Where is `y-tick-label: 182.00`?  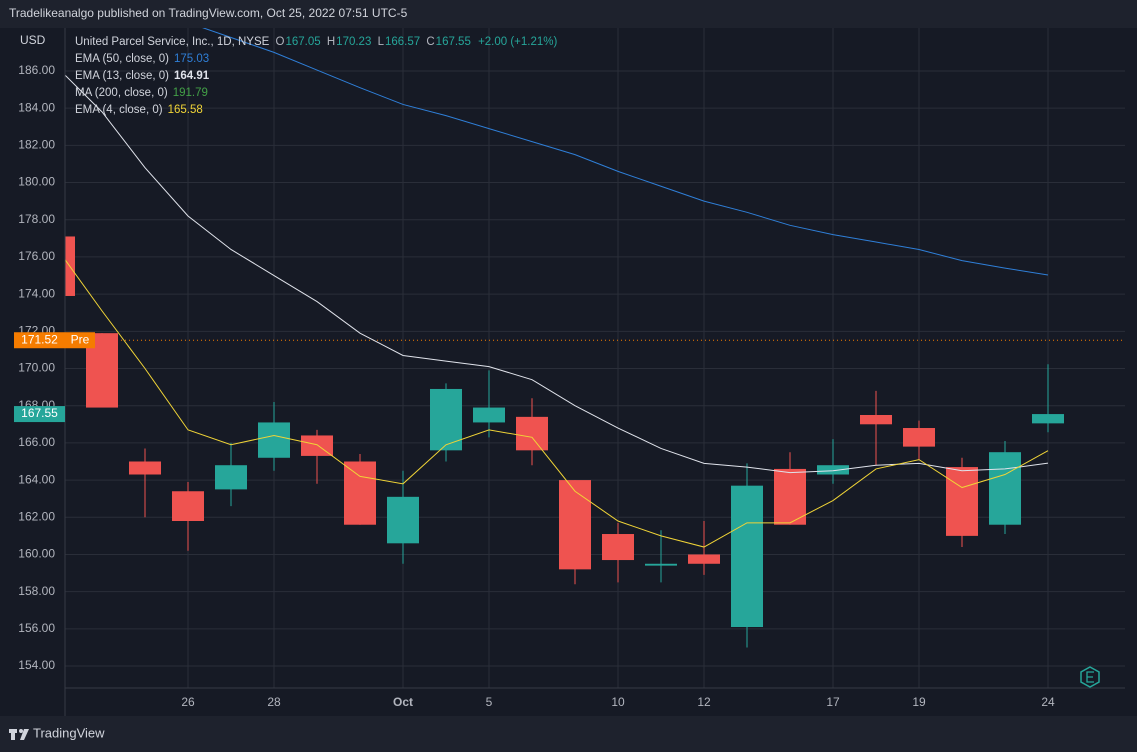 y-tick-label: 182.00 is located at coordinates (36, 145).